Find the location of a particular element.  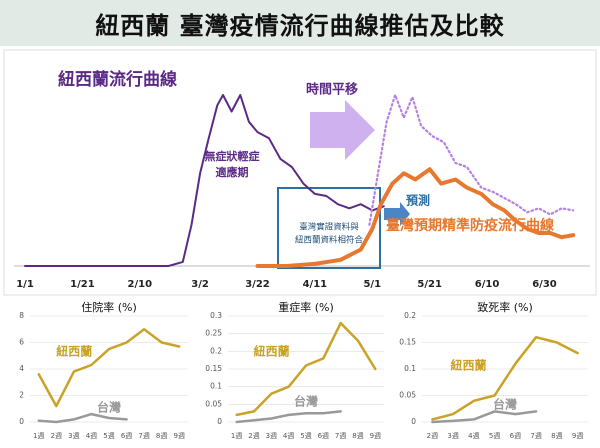

y-tick-label: 0.25 is located at coordinates (213, 333).